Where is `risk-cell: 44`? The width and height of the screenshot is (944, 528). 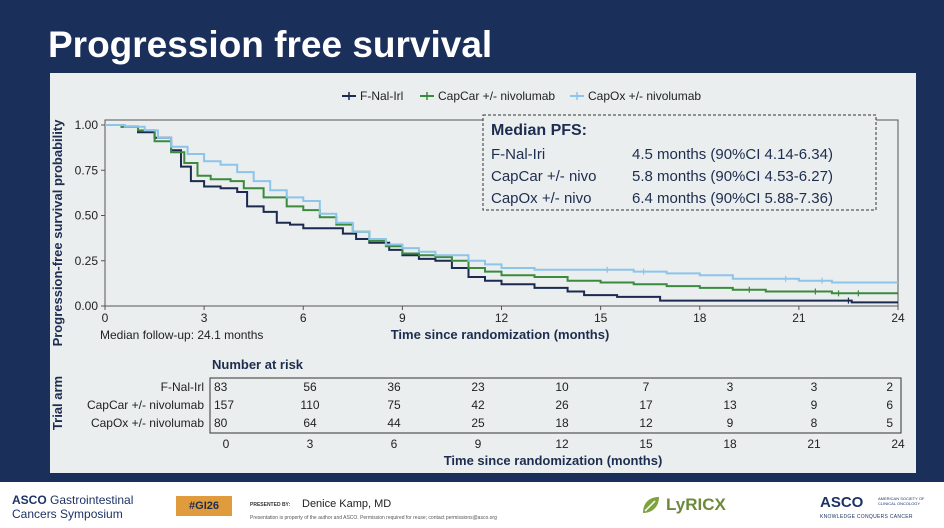
risk-cell: 44 is located at coordinates (394, 423).